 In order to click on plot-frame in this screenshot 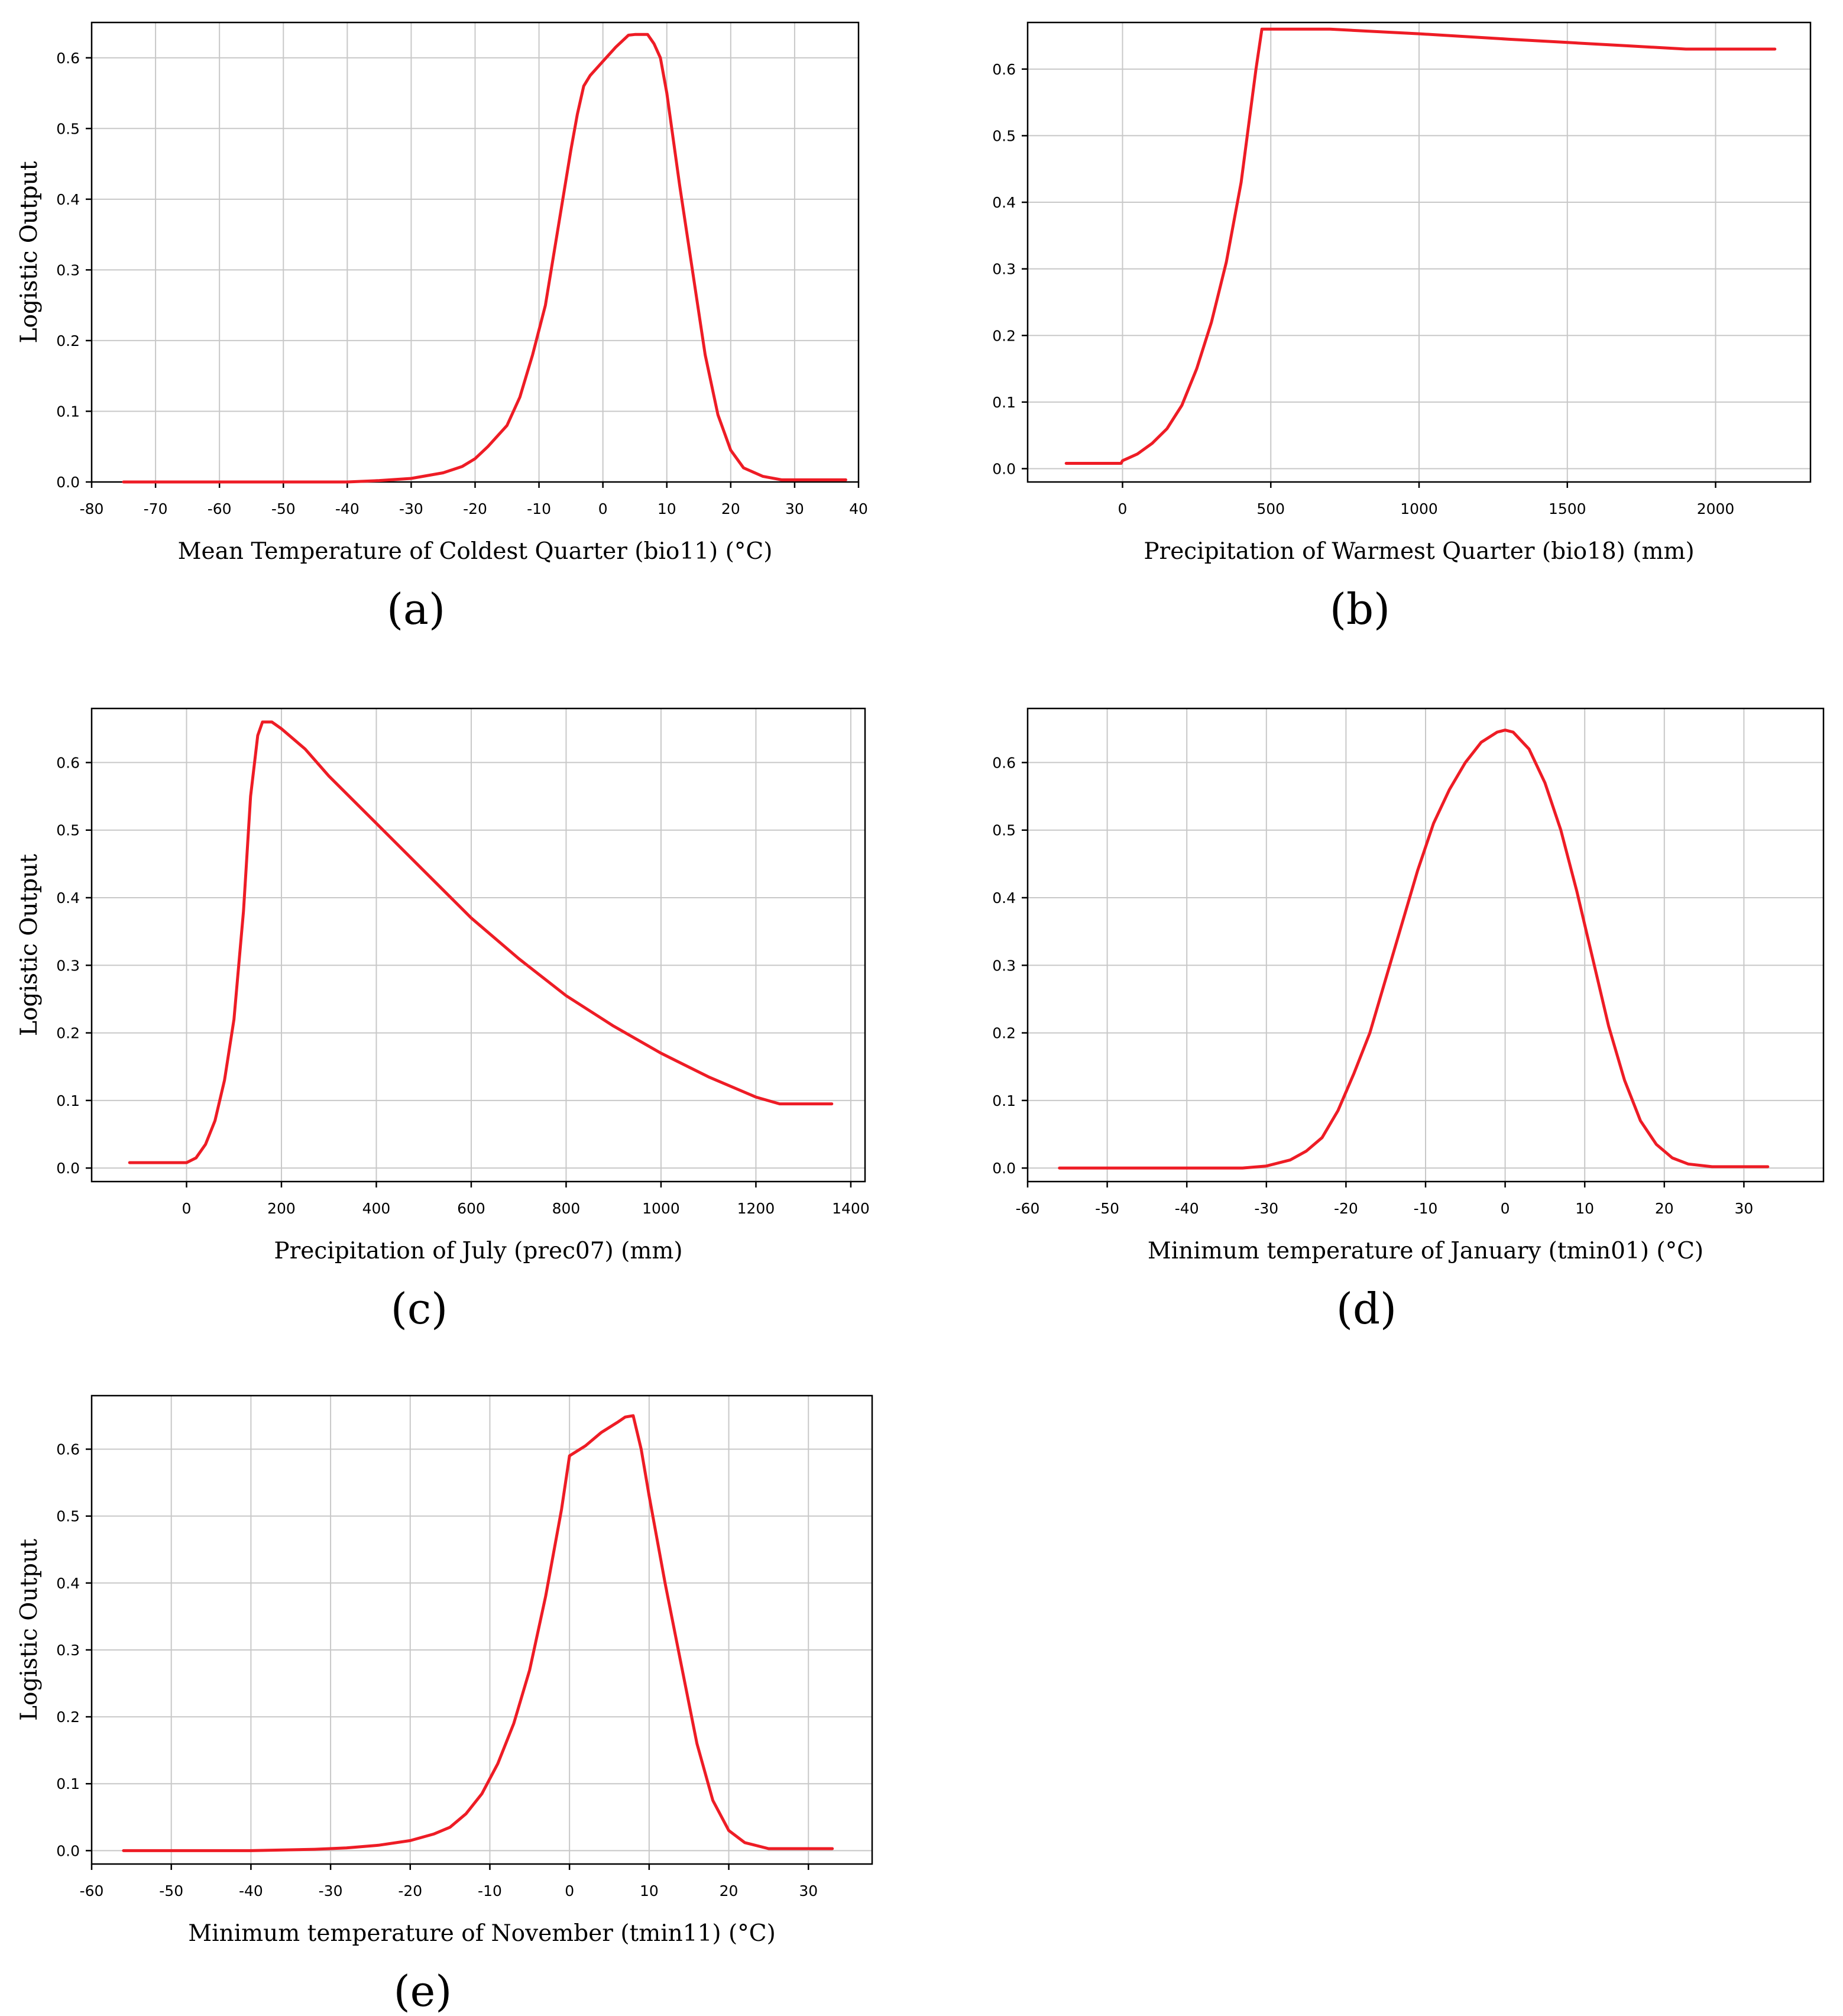, I will do `click(478, 945)`.